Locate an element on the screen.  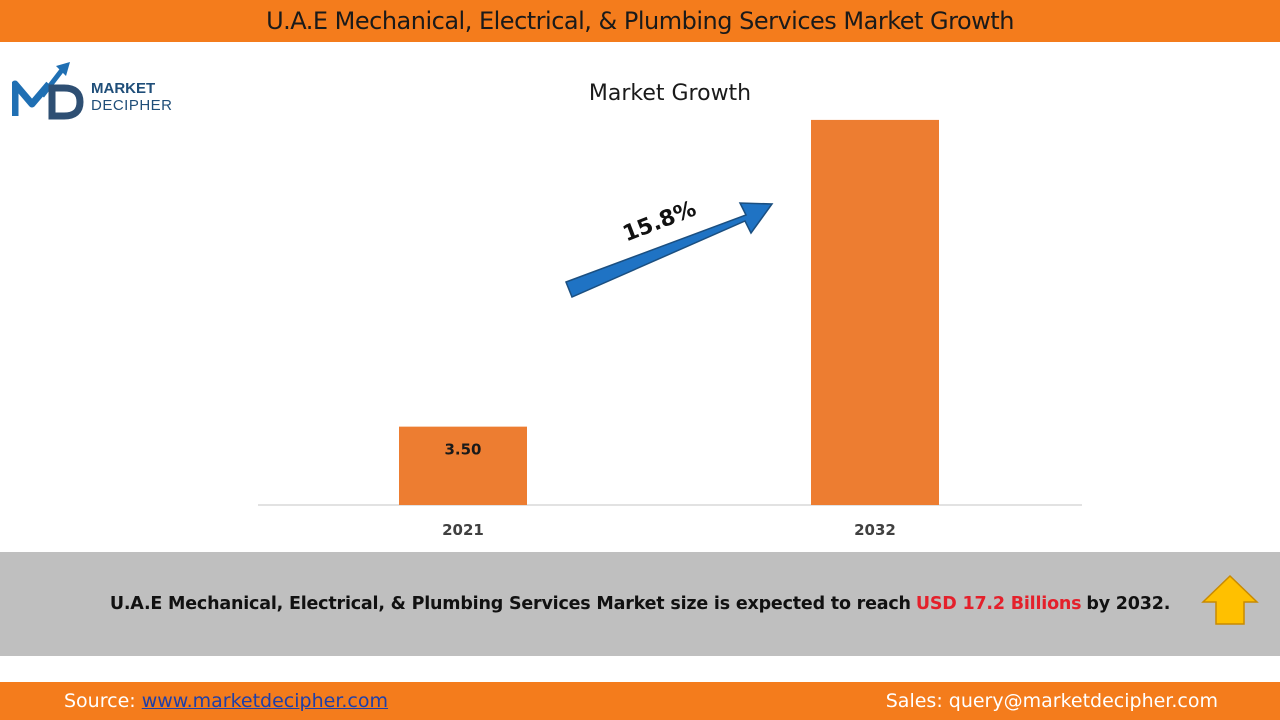
source: Source: www.marketdecipher.com is located at coordinates (226, 701).